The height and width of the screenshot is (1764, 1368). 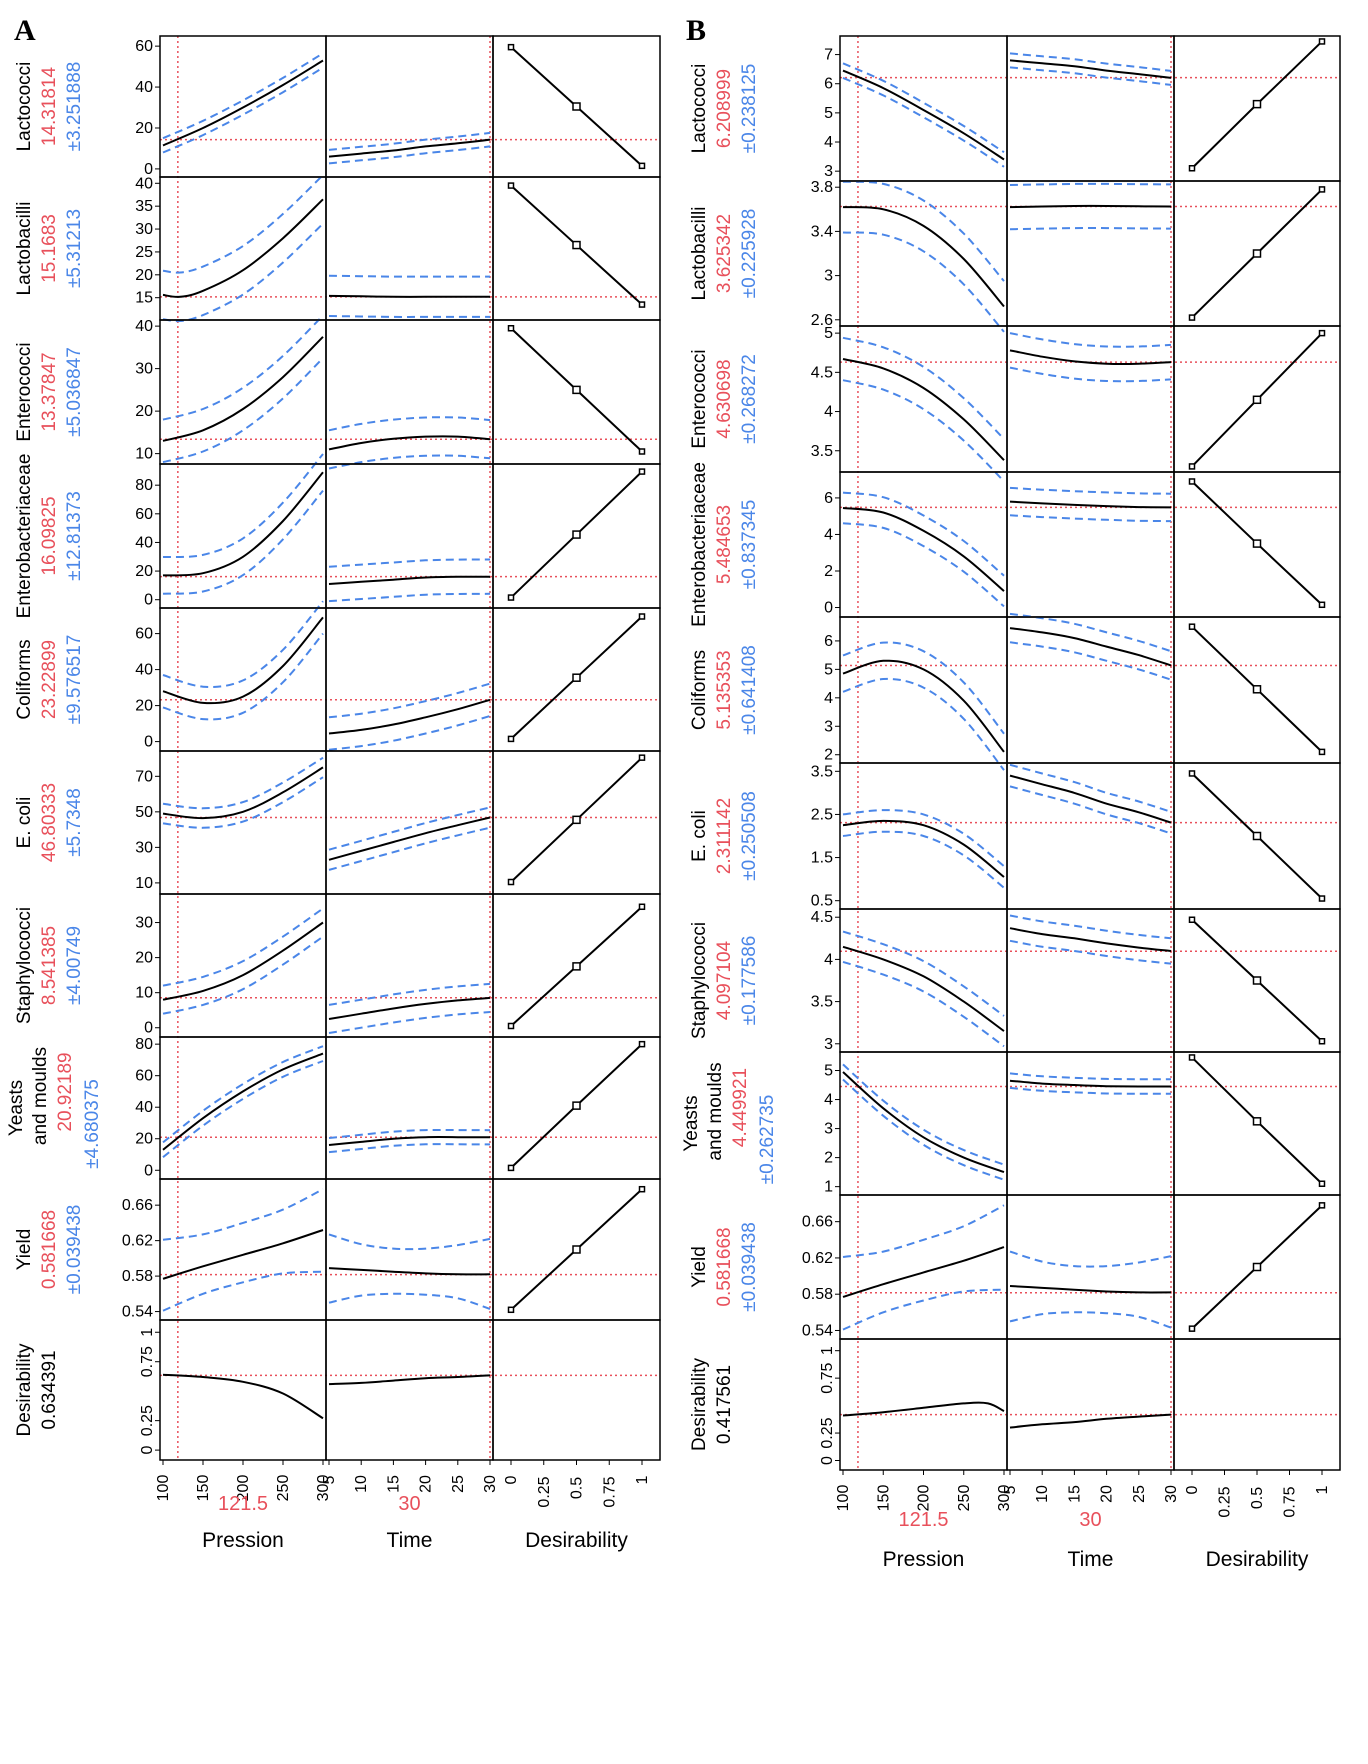 What do you see at coordinates (544, 1491) in the screenshot?
I see `x-tick-label: 0.25` at bounding box center [544, 1491].